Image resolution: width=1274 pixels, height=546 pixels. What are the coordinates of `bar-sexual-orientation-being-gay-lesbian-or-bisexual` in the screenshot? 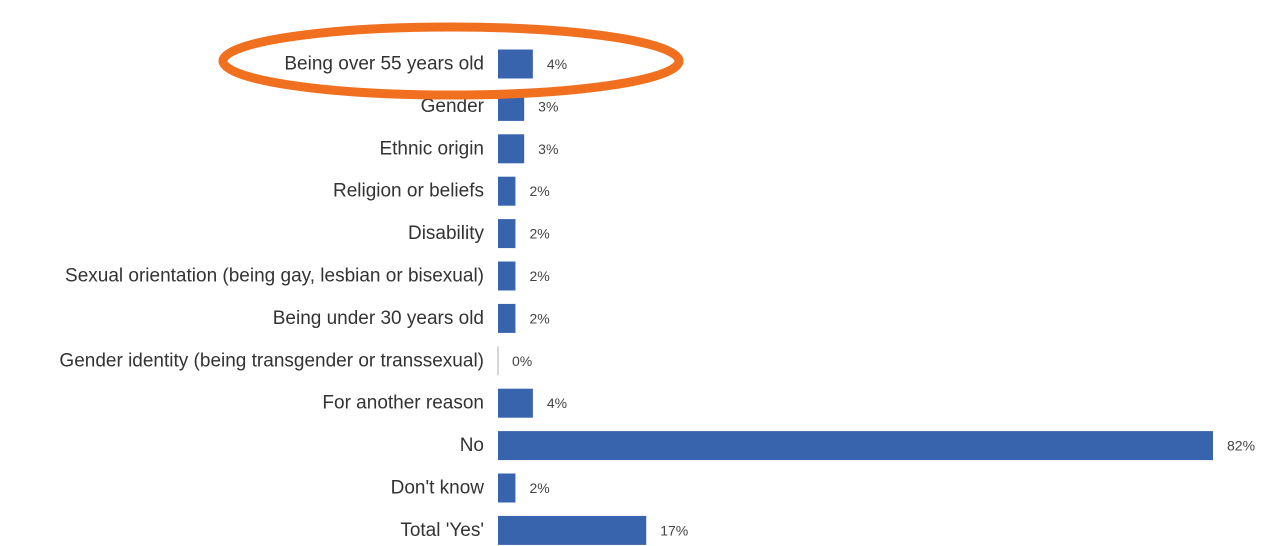 It's located at (507, 276).